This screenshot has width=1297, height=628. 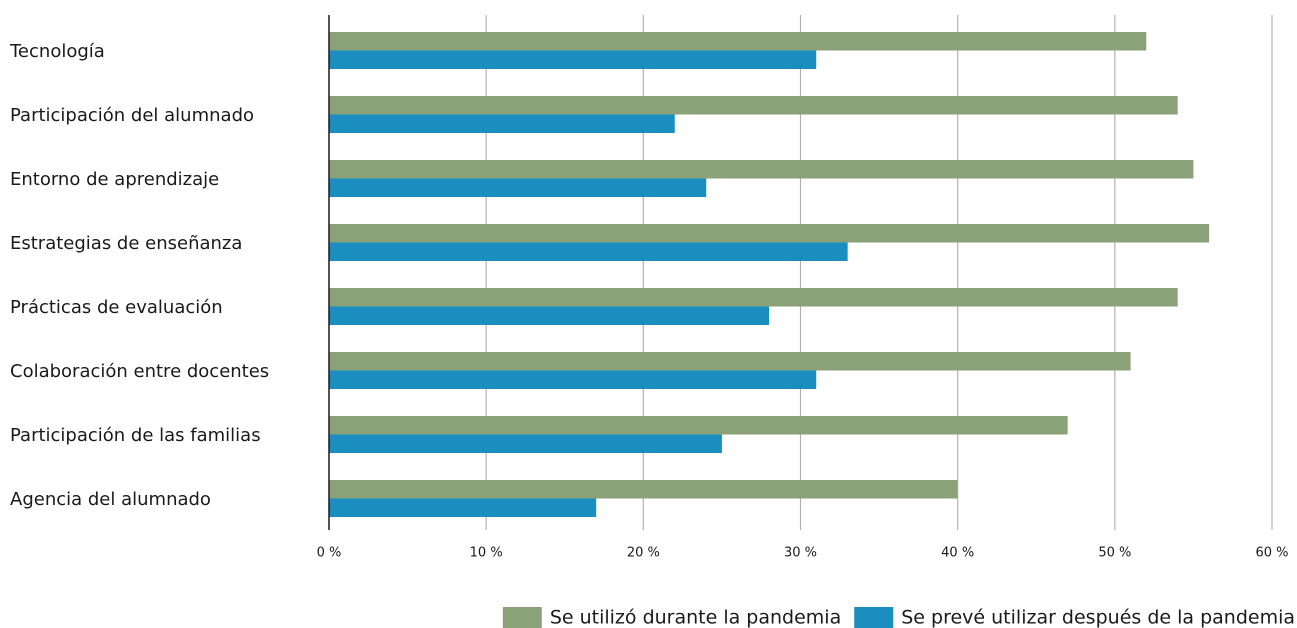 What do you see at coordinates (1271, 553) in the screenshot?
I see `x-tick-label: 60 %` at bounding box center [1271, 553].